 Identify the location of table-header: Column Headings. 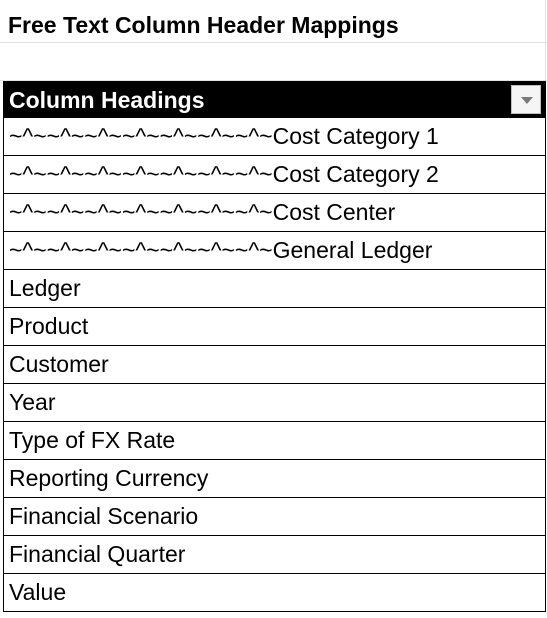
(274, 99).